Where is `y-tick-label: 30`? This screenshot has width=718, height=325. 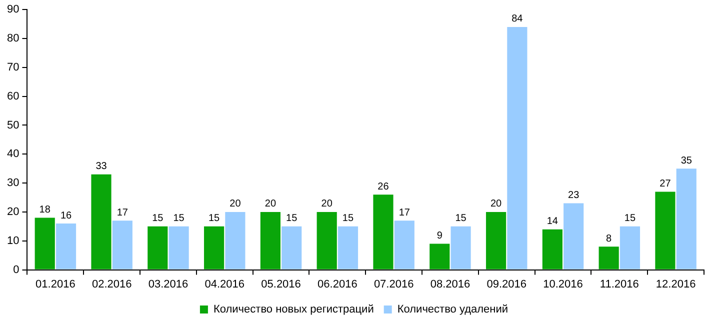 y-tick-label: 30 is located at coordinates (13, 183).